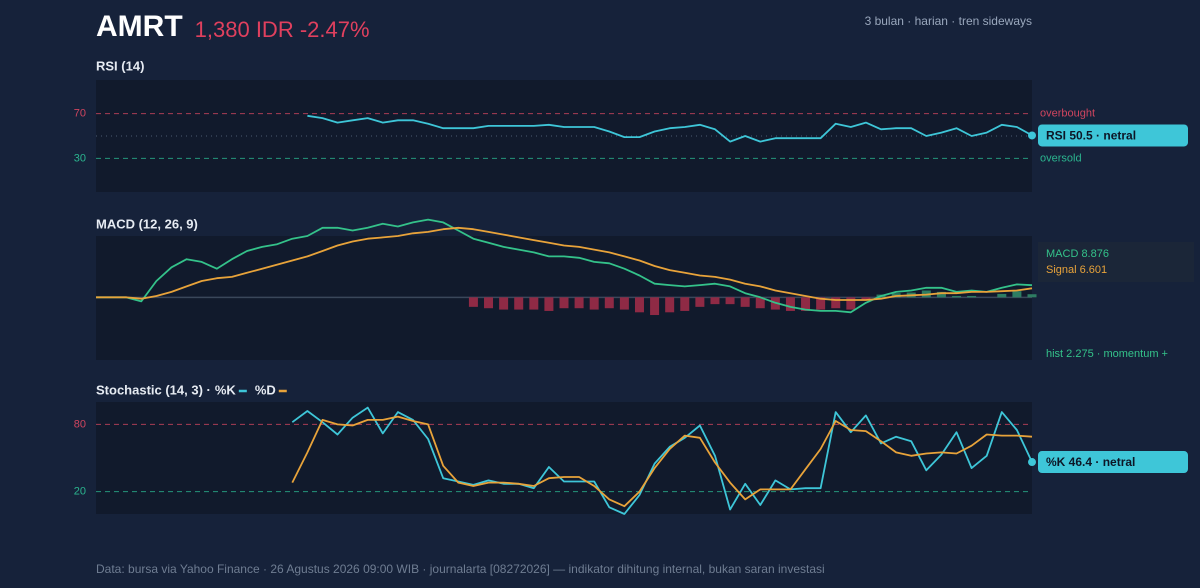 The width and height of the screenshot is (1200, 588). I want to click on panel, so click(564, 458).